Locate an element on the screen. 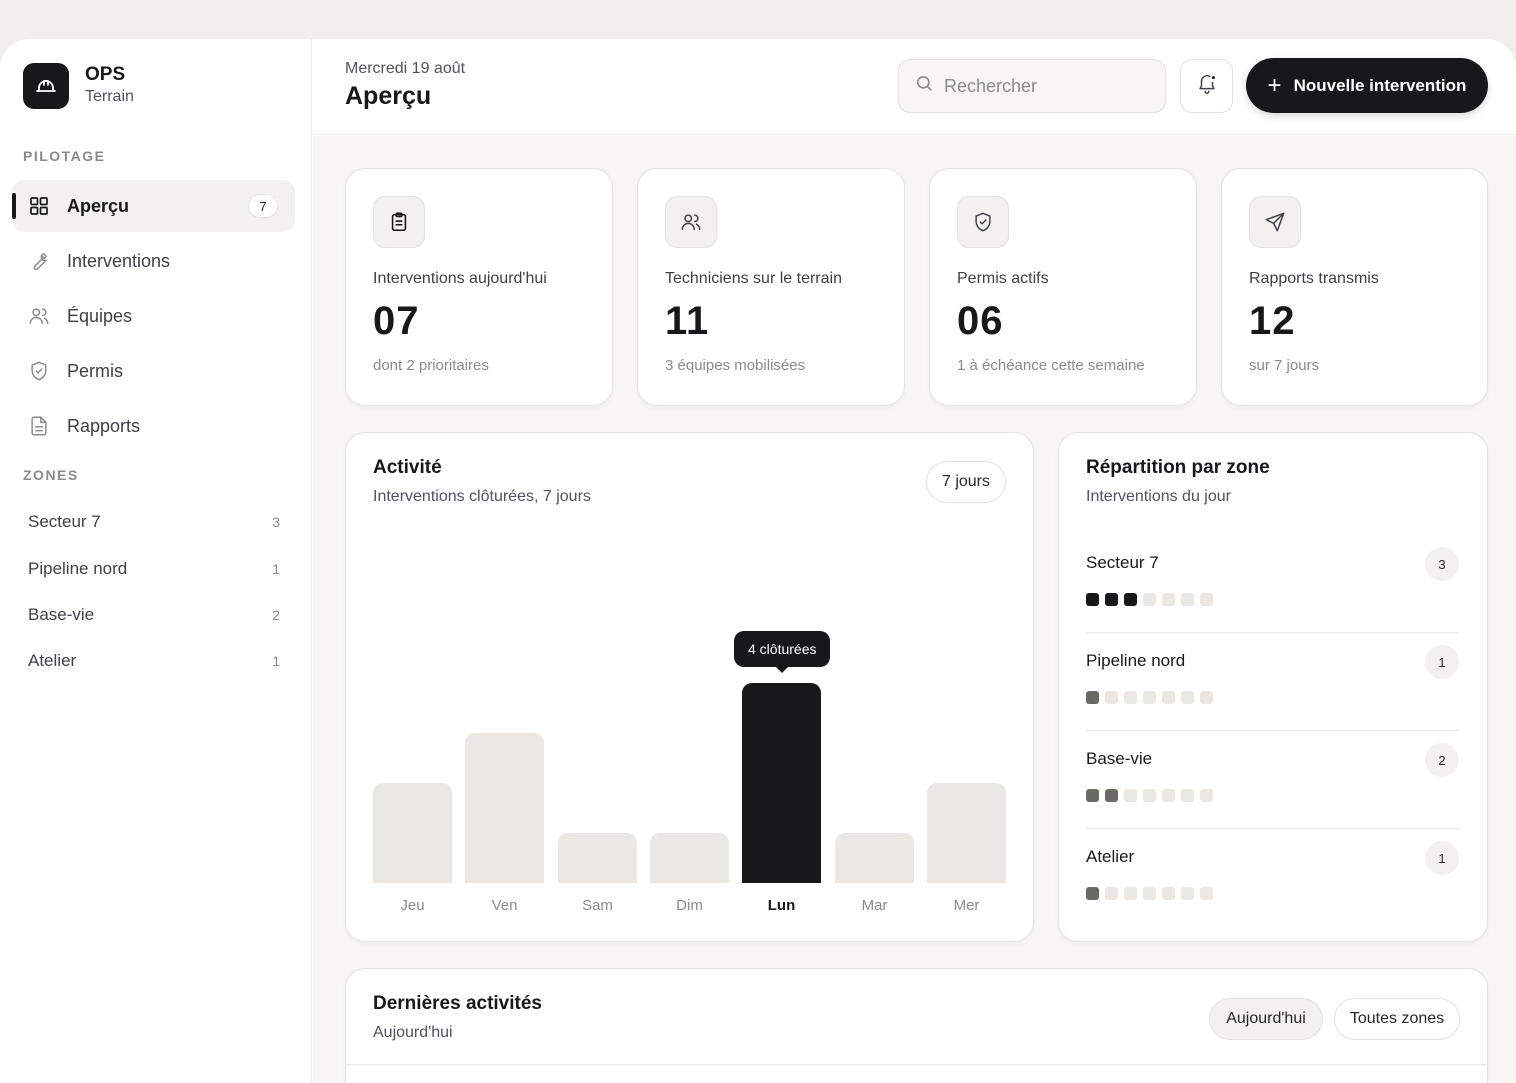  sidebar-item-interventions: Interventions is located at coordinates (153, 261).